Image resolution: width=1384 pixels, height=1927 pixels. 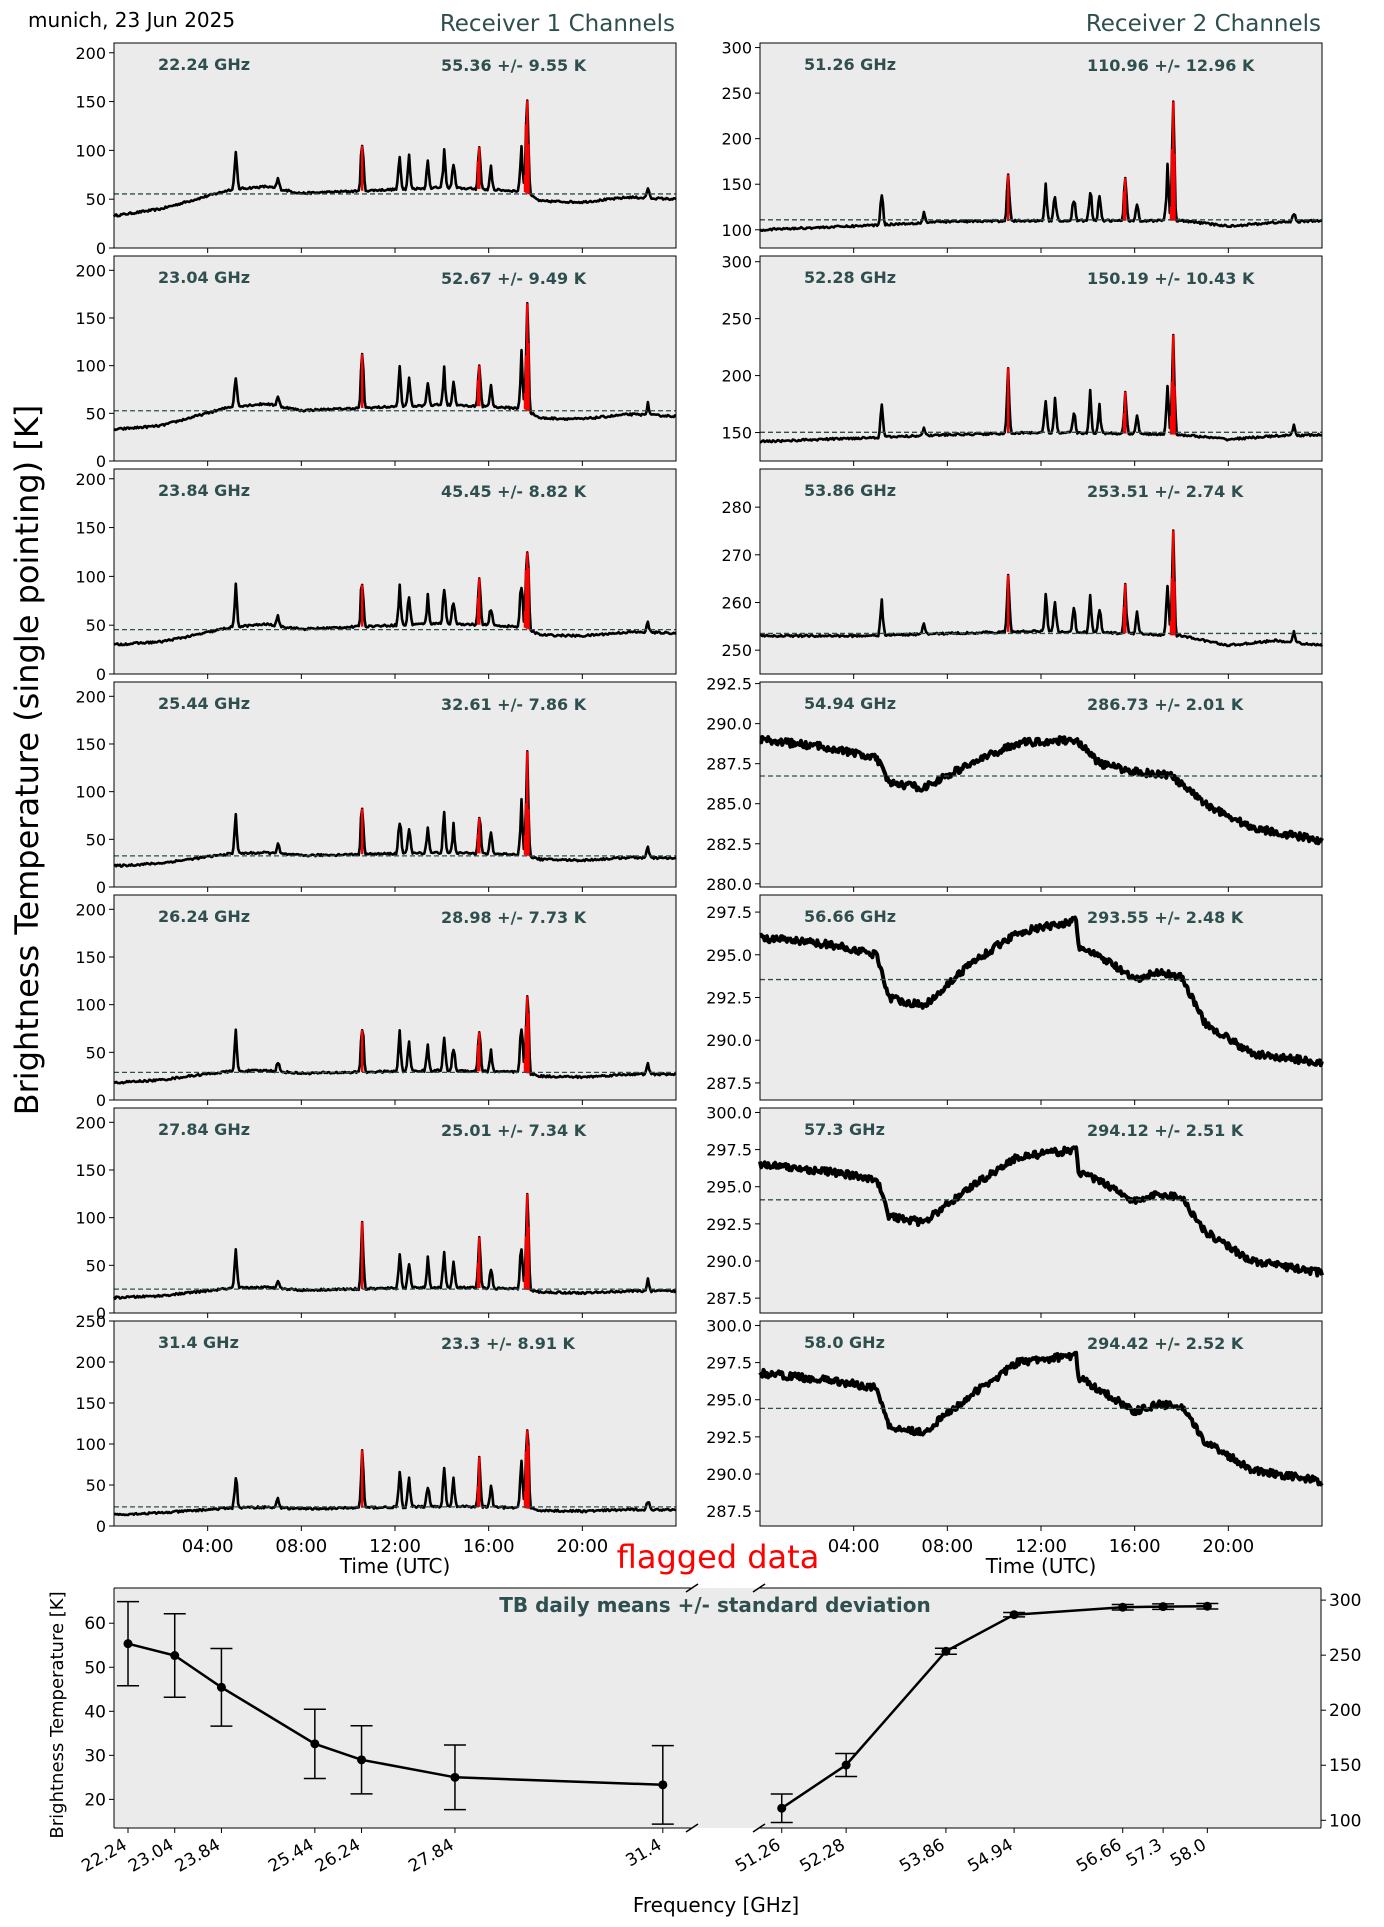 What do you see at coordinates (204, 1129) in the screenshot?
I see `frequency-label: 27.84 GHz` at bounding box center [204, 1129].